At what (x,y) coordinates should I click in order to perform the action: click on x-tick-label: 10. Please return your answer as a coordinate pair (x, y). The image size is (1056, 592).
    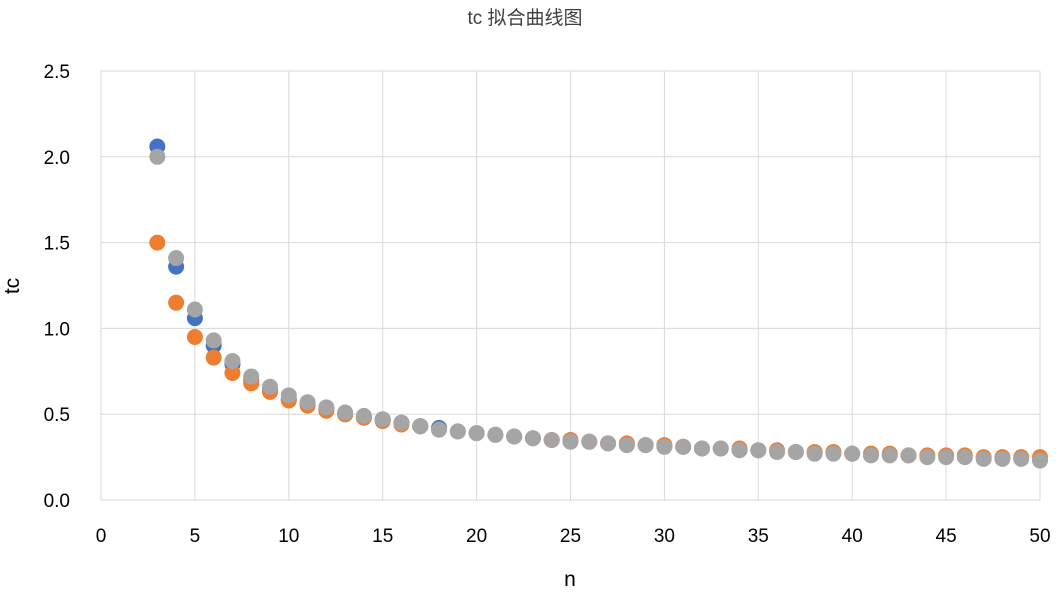
    Looking at the image, I should click on (288, 536).